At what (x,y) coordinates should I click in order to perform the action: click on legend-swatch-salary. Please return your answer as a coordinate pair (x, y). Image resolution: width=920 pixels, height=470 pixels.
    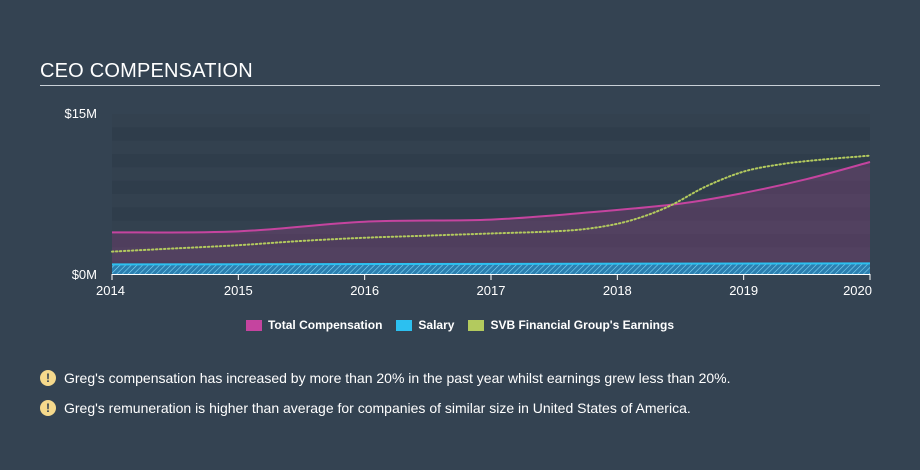
    Looking at the image, I should click on (404, 325).